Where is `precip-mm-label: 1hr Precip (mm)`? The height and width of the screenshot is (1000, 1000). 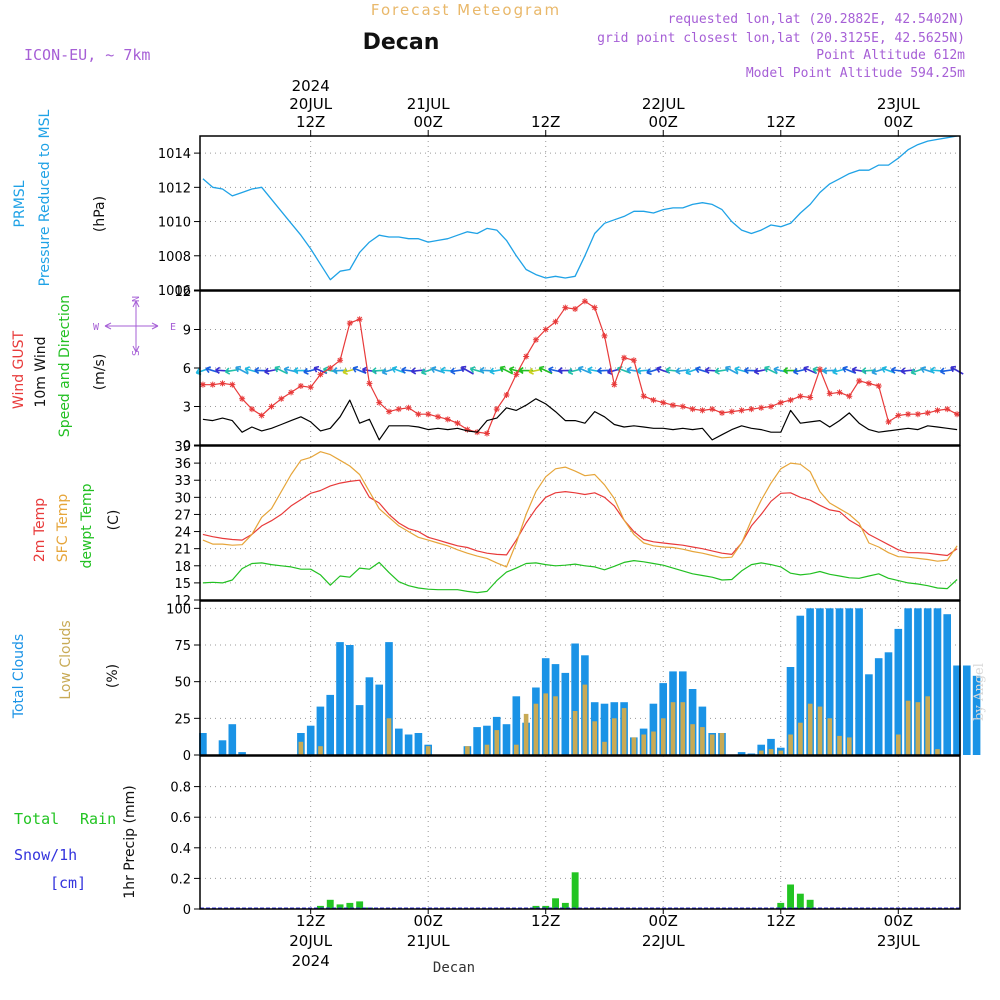
precip-mm-label: 1hr Precip (mm) is located at coordinates (130, 841).